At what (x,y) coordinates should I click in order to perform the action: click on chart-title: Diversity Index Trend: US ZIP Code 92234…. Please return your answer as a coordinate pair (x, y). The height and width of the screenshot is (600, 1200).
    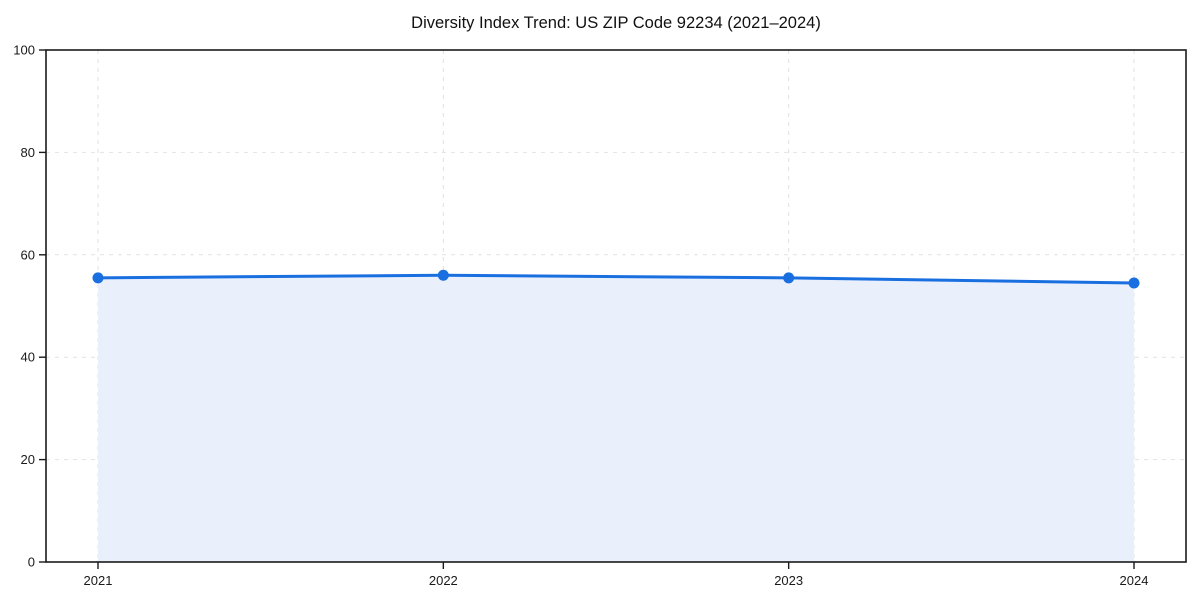
    Looking at the image, I should click on (616, 23).